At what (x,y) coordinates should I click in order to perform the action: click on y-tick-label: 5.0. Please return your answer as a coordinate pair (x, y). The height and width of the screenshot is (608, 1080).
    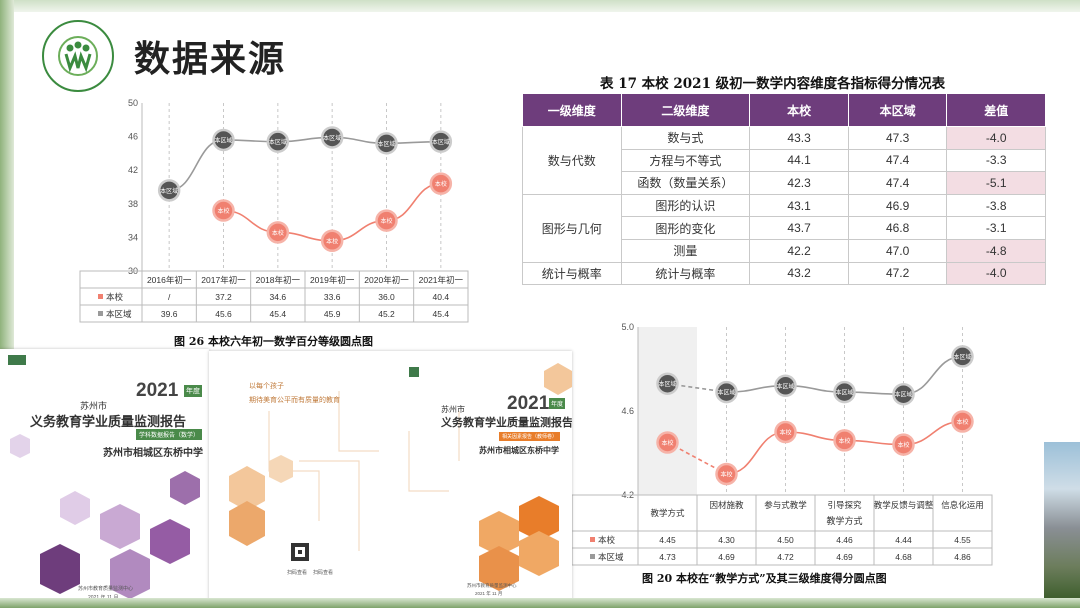
    Looking at the image, I should click on (627, 327).